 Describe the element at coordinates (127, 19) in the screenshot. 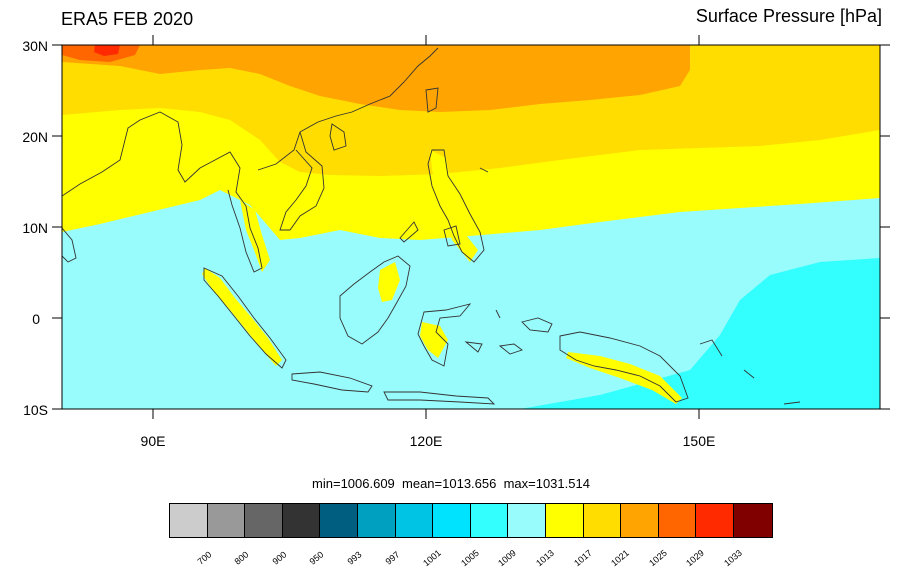

I see `plot-title-left: ERA5 FEB 2020` at that location.